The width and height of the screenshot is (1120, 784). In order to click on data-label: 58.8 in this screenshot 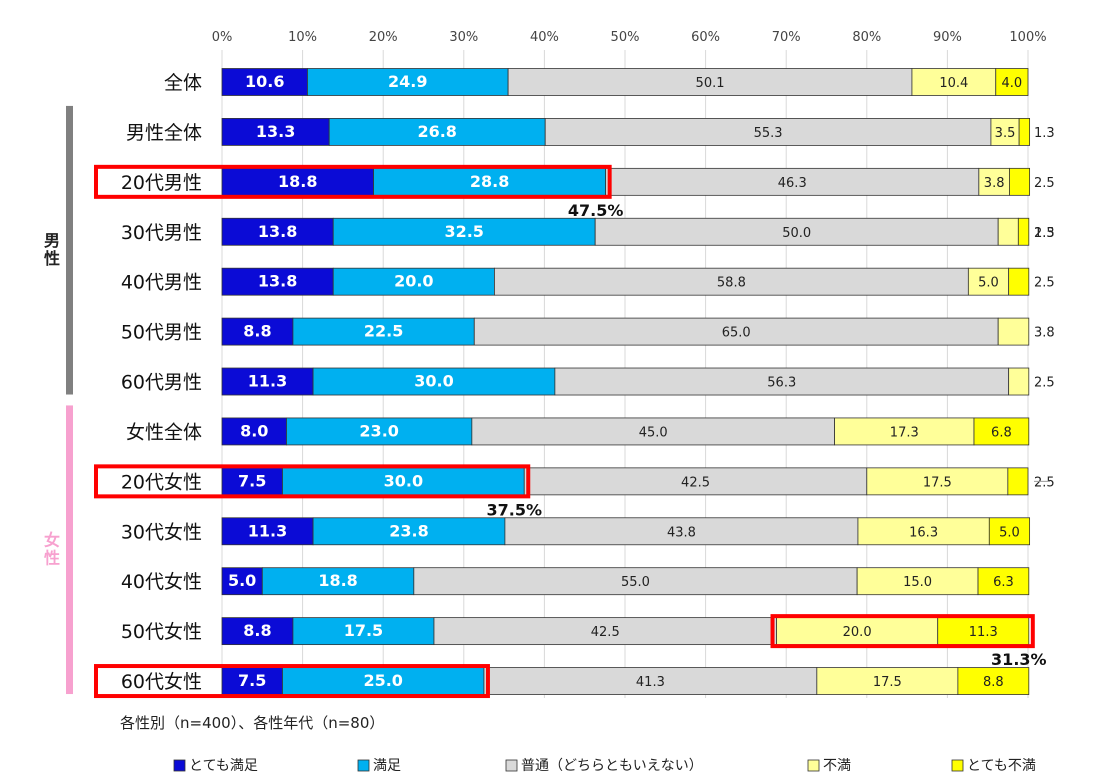, I will do `click(731, 283)`.